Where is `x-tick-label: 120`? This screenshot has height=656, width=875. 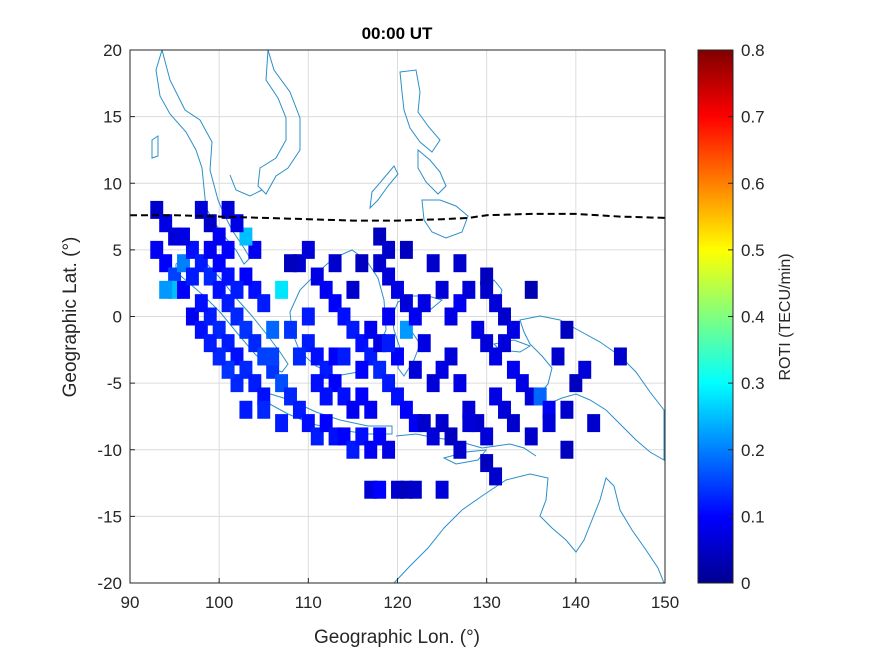 x-tick-label: 120 is located at coordinates (397, 602).